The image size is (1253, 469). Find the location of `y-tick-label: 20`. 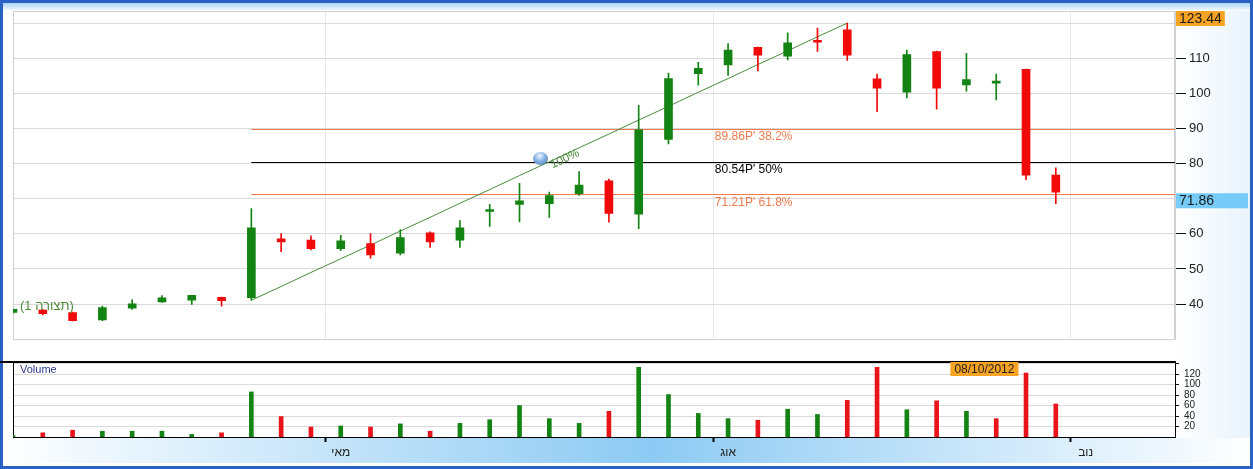

y-tick-label: 20 is located at coordinates (1190, 426).